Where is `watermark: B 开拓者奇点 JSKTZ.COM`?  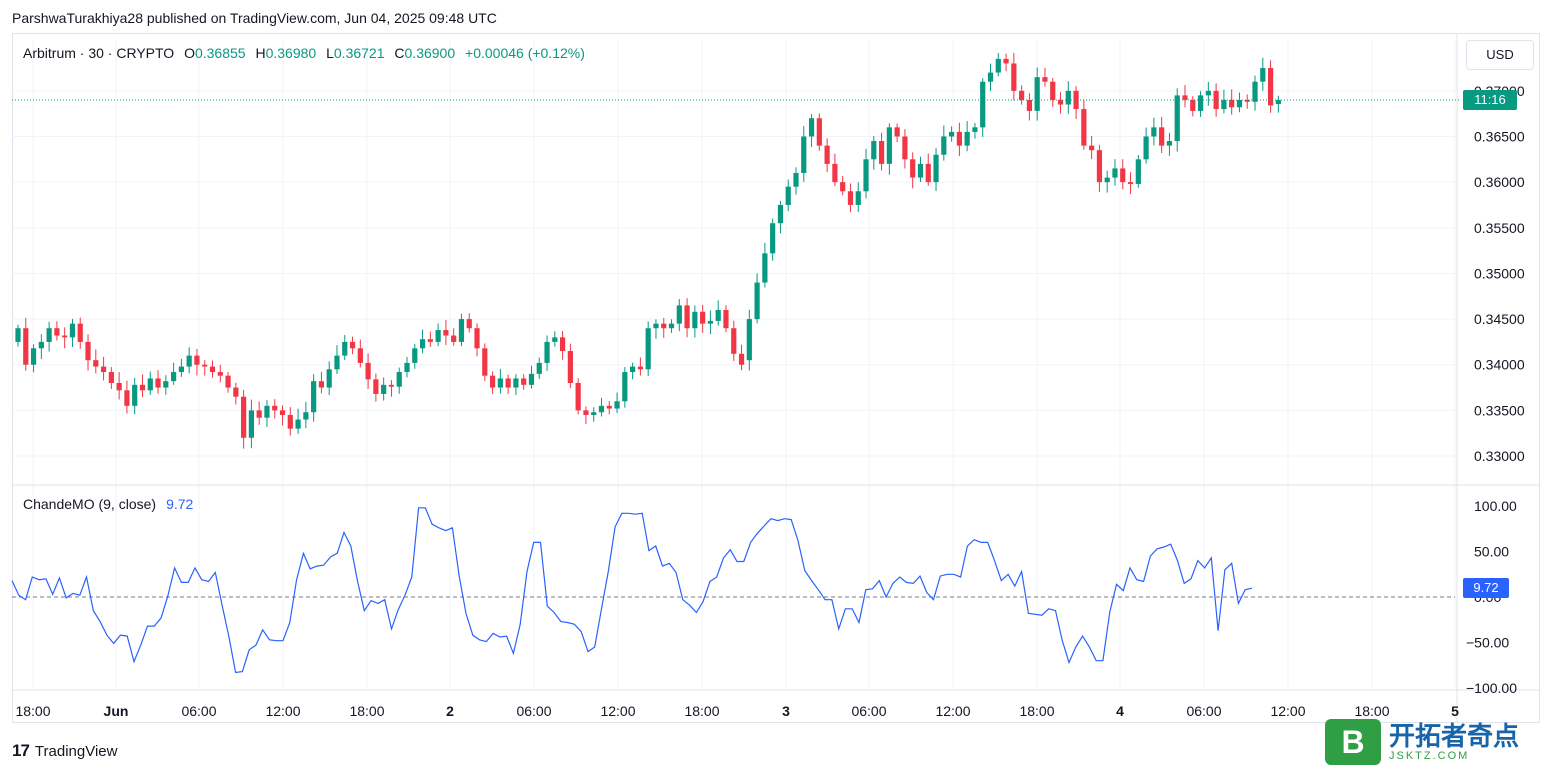 watermark: B 开拓者奇点 JSKTZ.COM is located at coordinates (1435, 742).